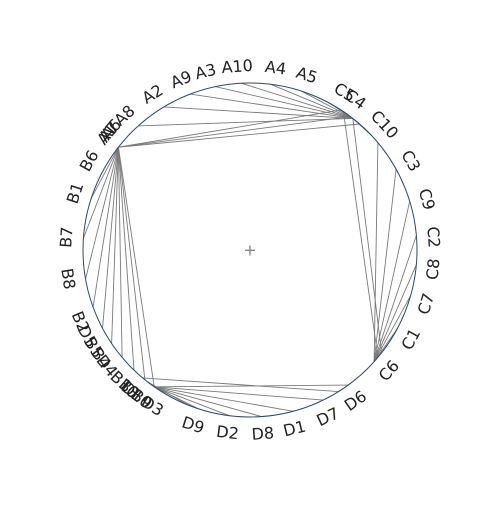 The width and height of the screenshot is (500, 505). What do you see at coordinates (426, 304) in the screenshot?
I see `node-label: C7` at bounding box center [426, 304].